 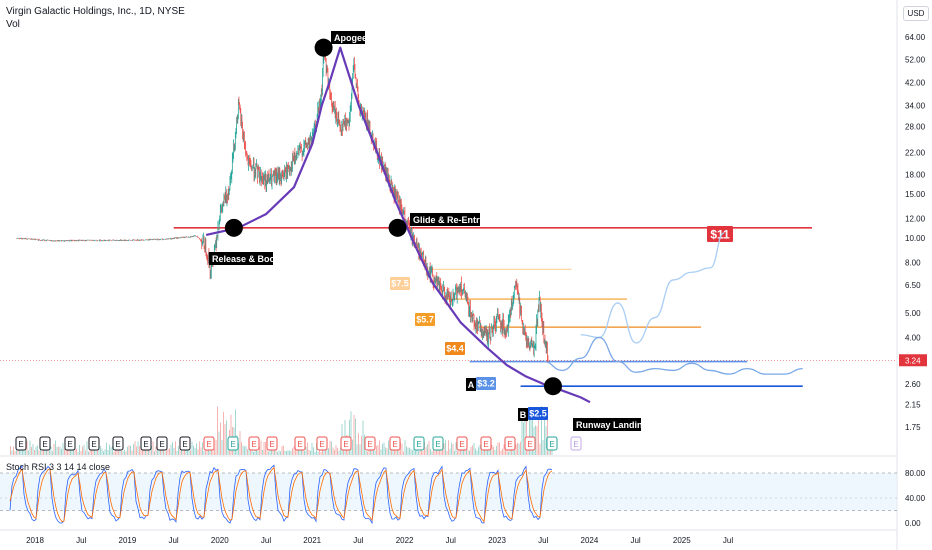 I want to click on projection-path-lower, so click(x=673, y=355).